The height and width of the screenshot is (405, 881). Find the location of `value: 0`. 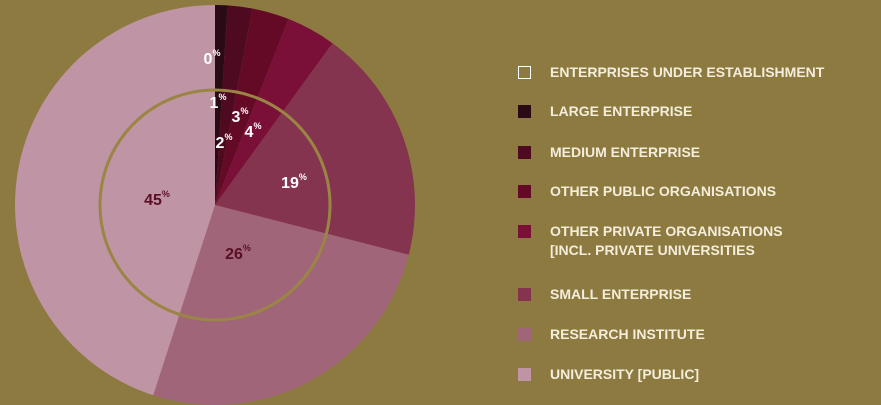

value: 0 is located at coordinates (208, 59).